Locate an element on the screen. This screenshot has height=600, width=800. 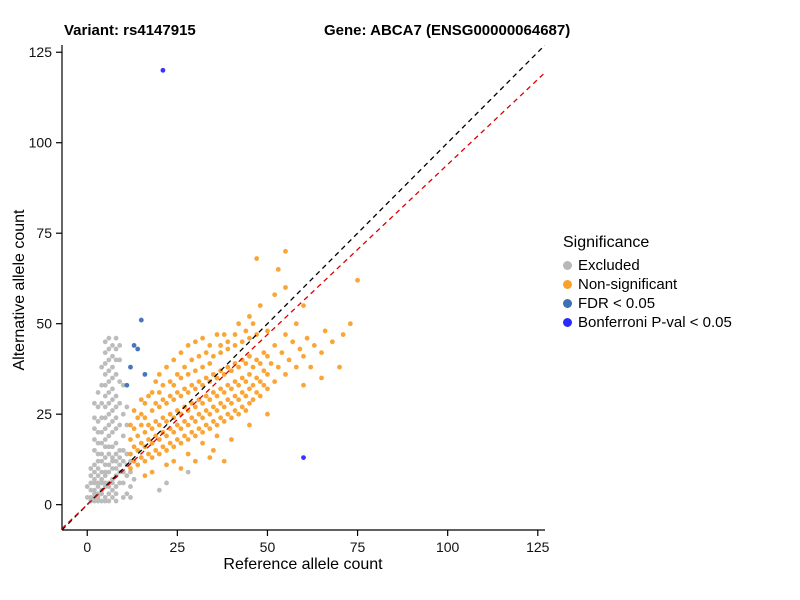
legend-item: Non-significant is located at coordinates (647, 284).